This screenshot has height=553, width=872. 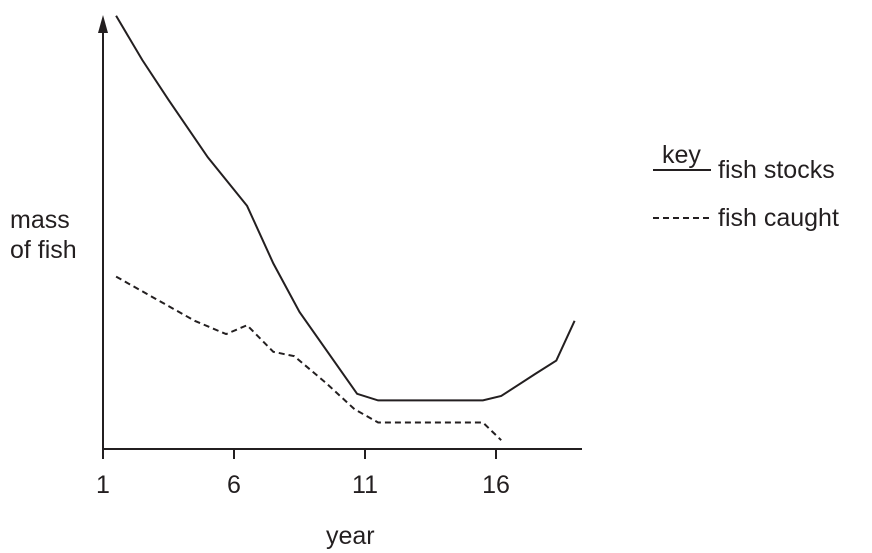 What do you see at coordinates (365, 485) in the screenshot?
I see `x-tick-label: 11` at bounding box center [365, 485].